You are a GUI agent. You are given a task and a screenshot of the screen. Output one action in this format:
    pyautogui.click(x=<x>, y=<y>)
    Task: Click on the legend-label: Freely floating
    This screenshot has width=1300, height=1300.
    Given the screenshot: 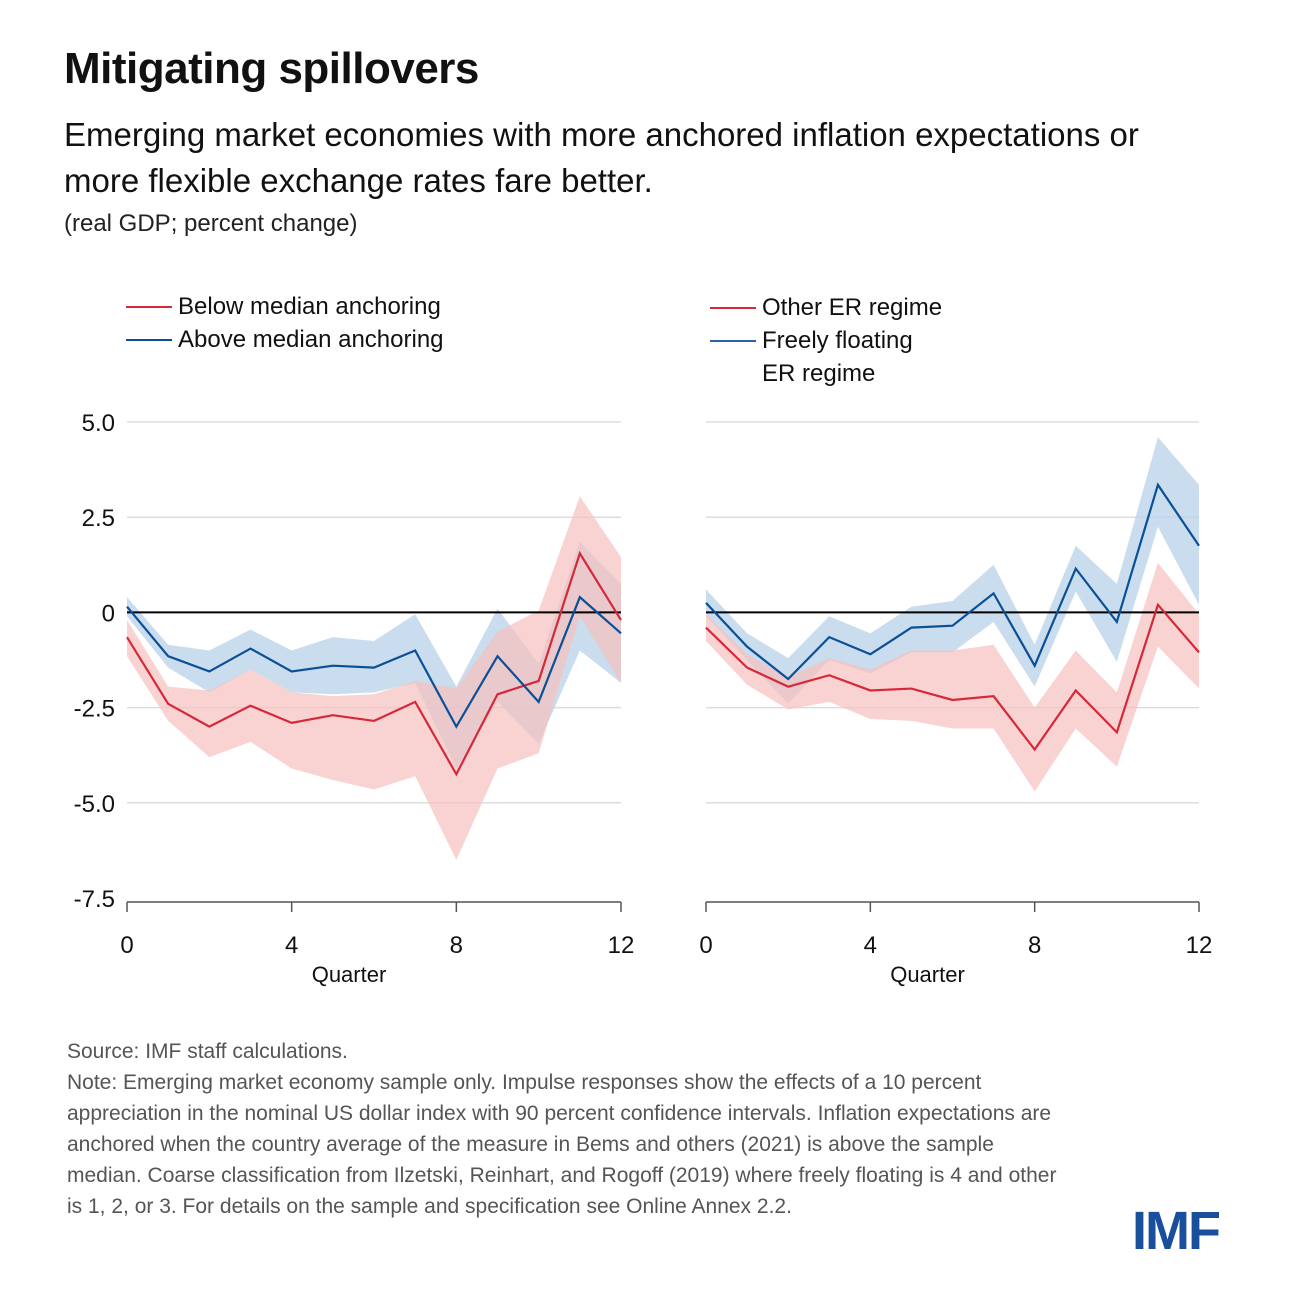 What is the action you would take?
    pyautogui.click(x=837, y=340)
    